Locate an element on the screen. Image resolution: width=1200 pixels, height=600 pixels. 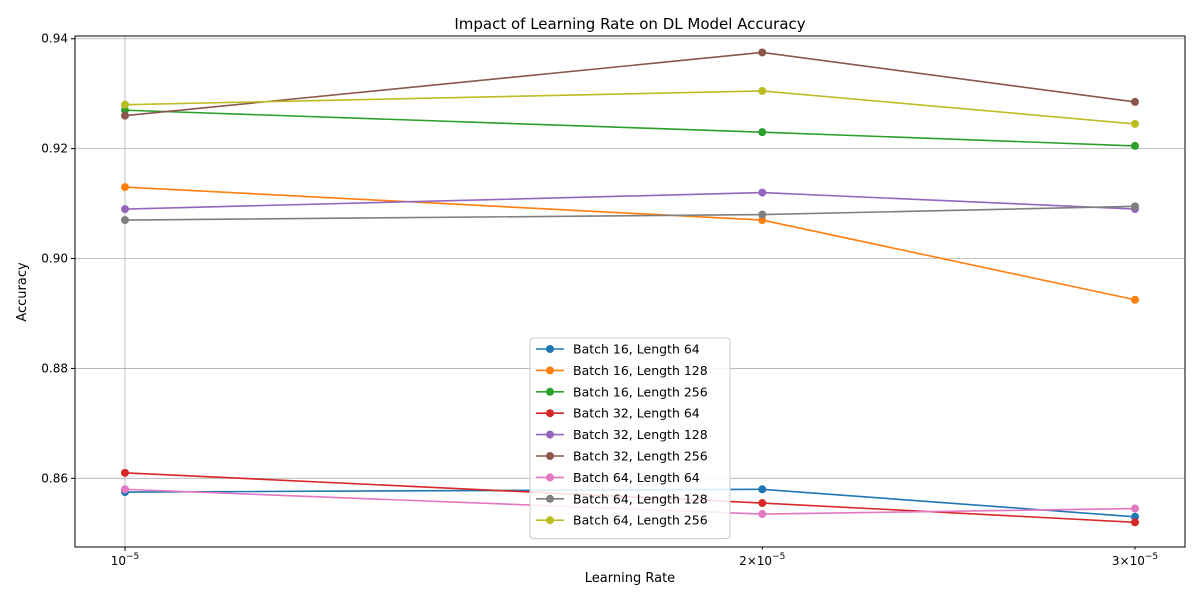
legend-item: Batch 32, Length 64 is located at coordinates (618, 413).